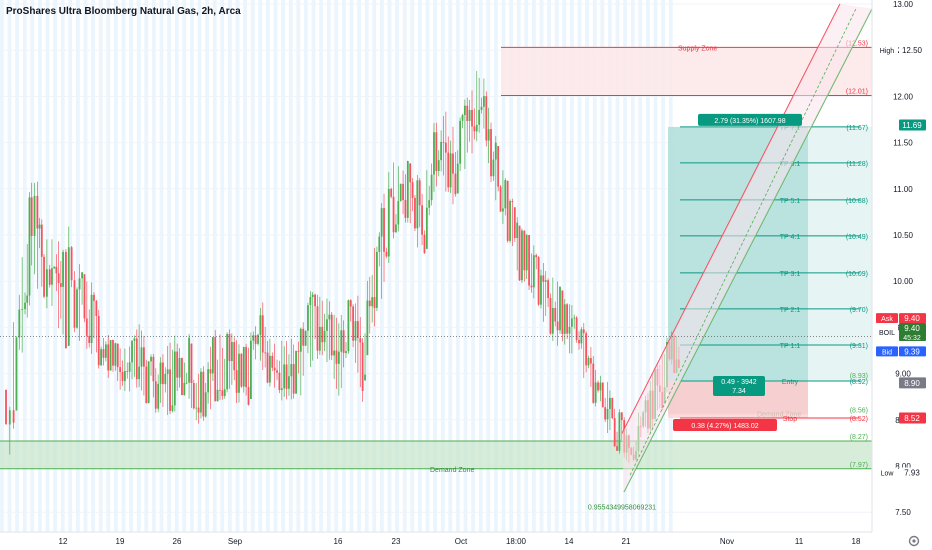  What do you see at coordinates (912, 125) in the screenshot?
I see `svg-text: 11.69` at bounding box center [912, 125].